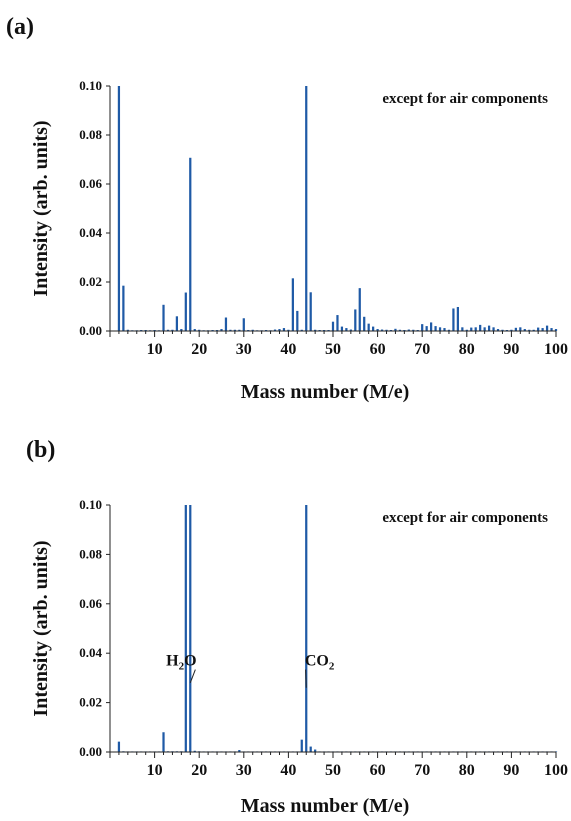 The image size is (571, 821). What do you see at coordinates (466, 330) in the screenshot?
I see `bar-m80` at bounding box center [466, 330].